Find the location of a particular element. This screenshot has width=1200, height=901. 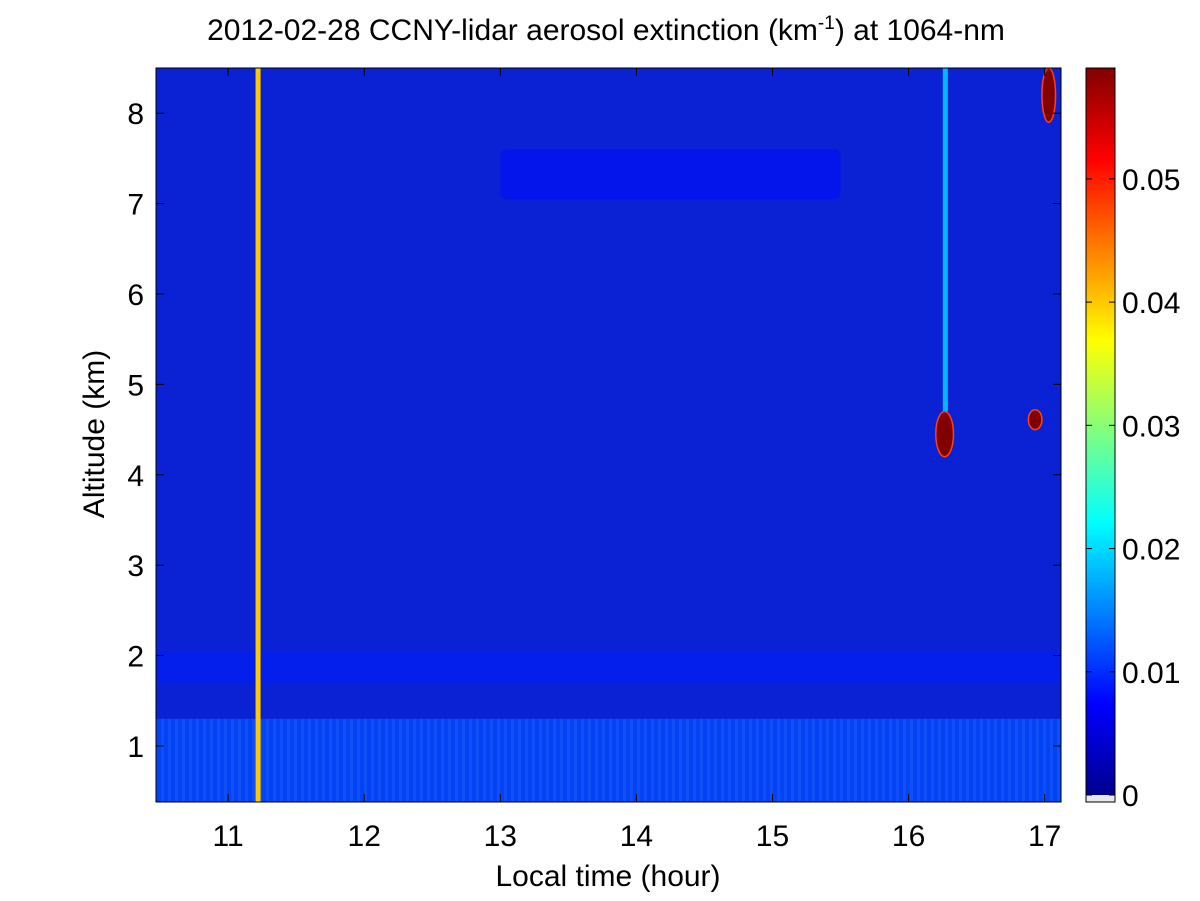

y-tick-label-1: 1 is located at coordinates (135, 747).